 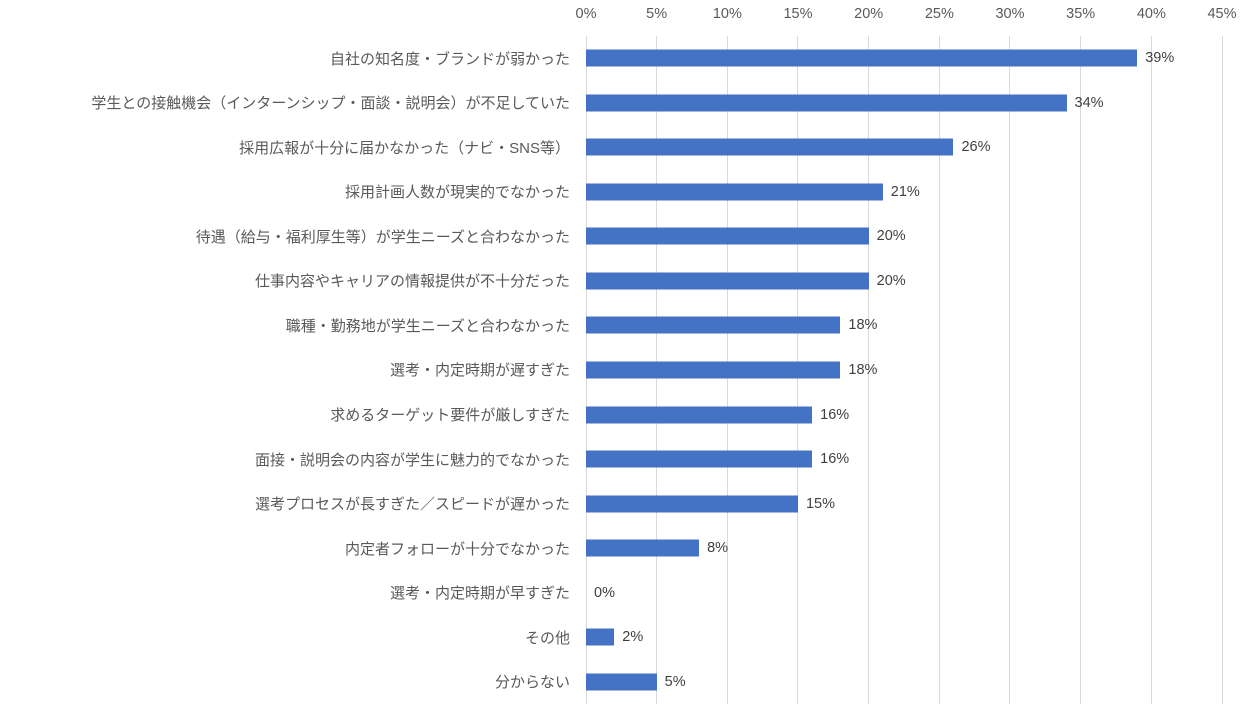 I want to click on data-label: 26%, so click(x=976, y=147).